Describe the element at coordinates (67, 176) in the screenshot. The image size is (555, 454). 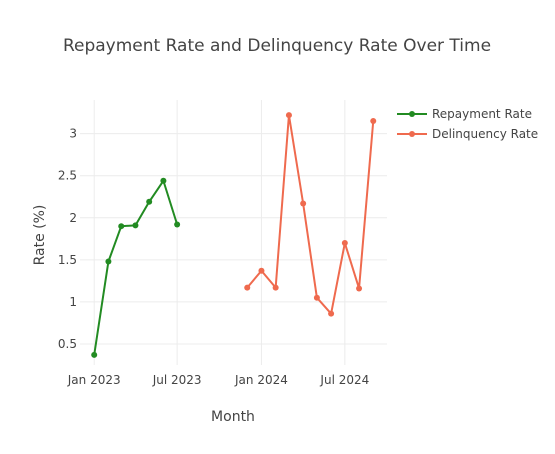
I see `y-tick-label: 2.5` at that location.